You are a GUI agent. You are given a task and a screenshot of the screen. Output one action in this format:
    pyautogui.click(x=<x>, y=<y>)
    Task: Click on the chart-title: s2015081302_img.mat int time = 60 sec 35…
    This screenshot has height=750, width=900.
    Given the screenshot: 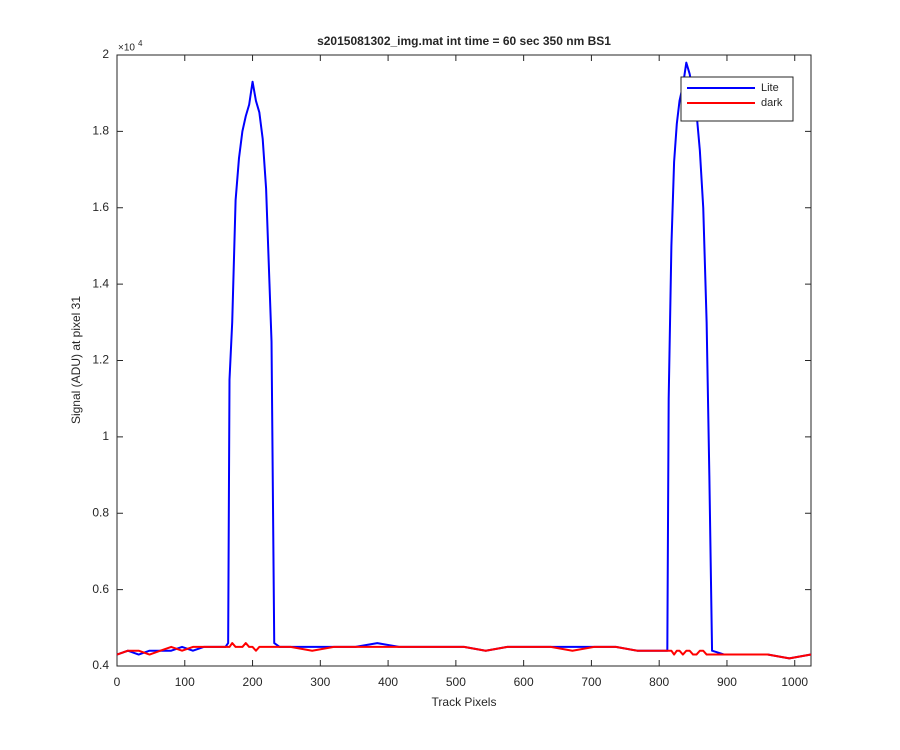 What is the action you would take?
    pyautogui.click(x=464, y=41)
    